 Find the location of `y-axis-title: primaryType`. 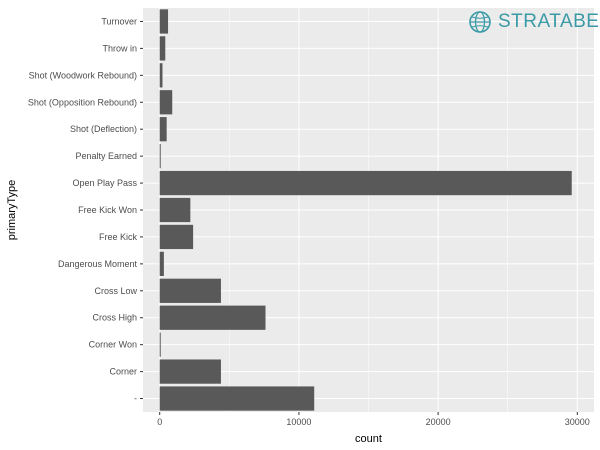

y-axis-title: primaryType is located at coordinates (12, 210).